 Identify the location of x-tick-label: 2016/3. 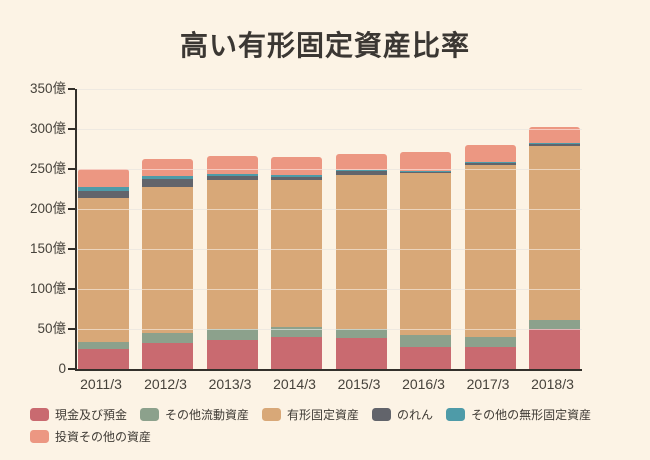
(423, 384).